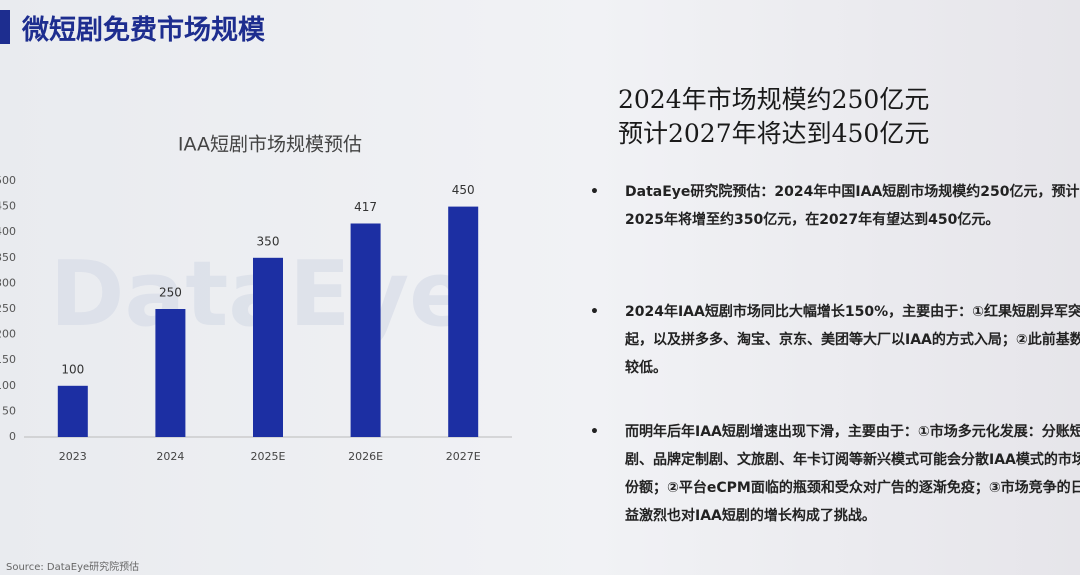 The height and width of the screenshot is (575, 1080). Describe the element at coordinates (774, 99) in the screenshot. I see `headline: 2024年市场规模约250亿元` at that location.